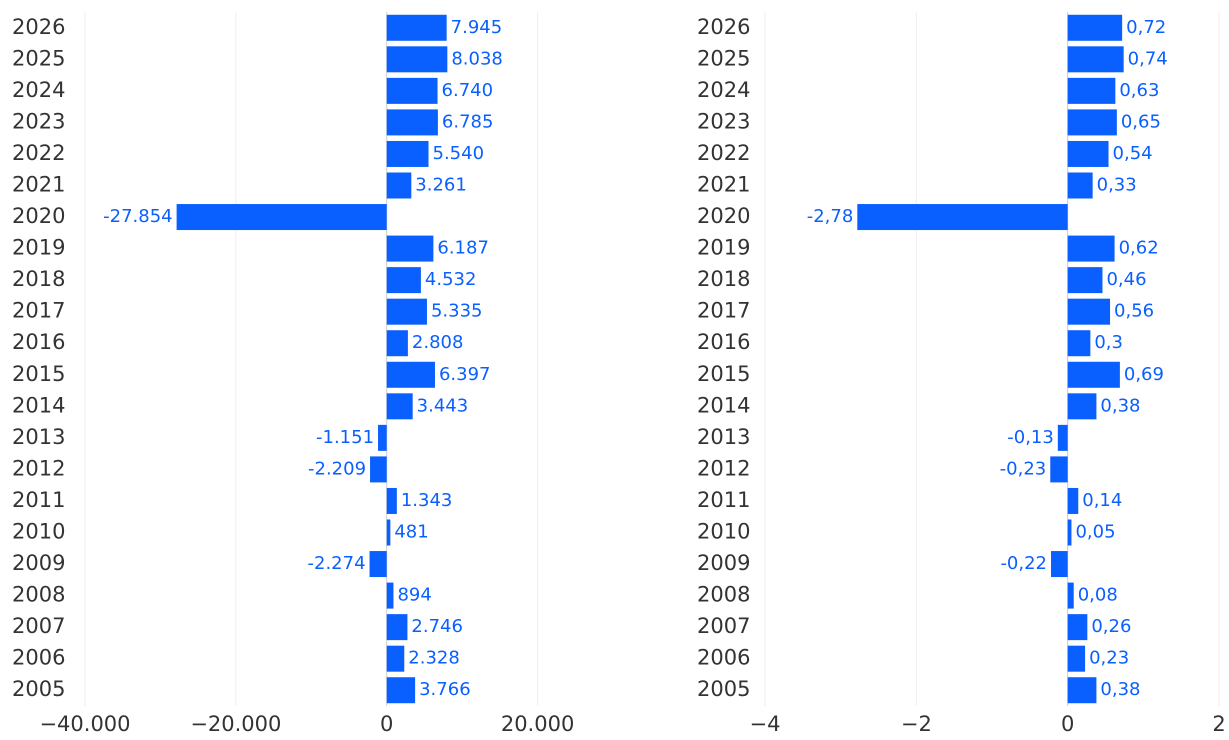 The width and height of the screenshot is (1229, 740). I want to click on category-label: 2018, so click(723, 279).